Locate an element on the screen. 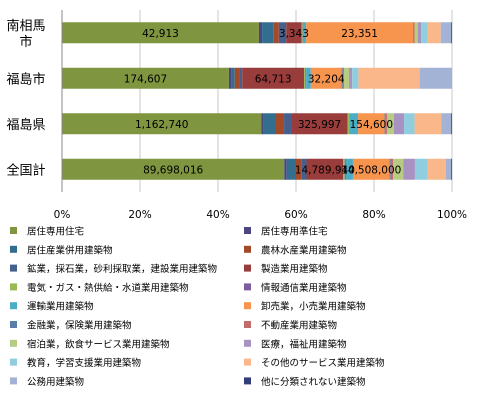 This screenshot has width=483, height=404. data-label: 64,713 is located at coordinates (273, 79).